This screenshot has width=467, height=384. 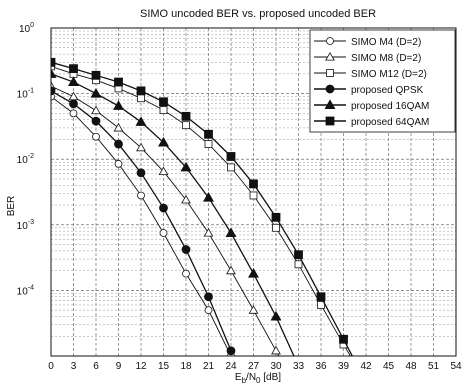 I want to click on y-tick-label: 10⁻¹, so click(x=25, y=94).